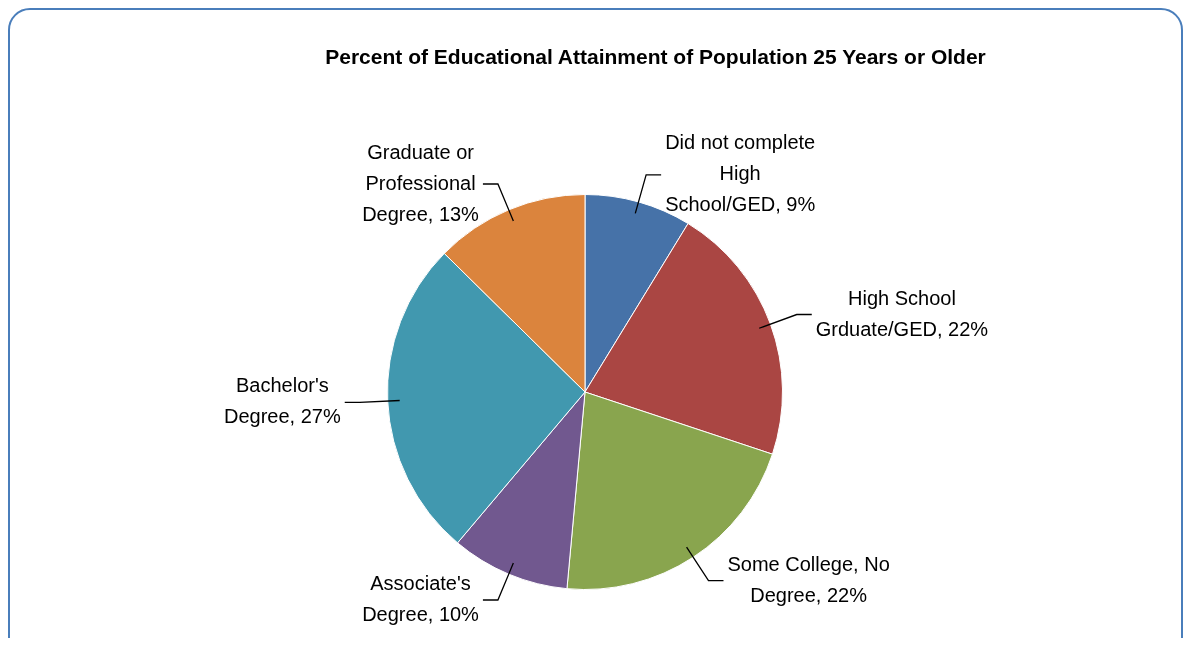 Image resolution: width=1191 pixels, height=646 pixels. I want to click on slice-label: Graduate or Professional Degree, 13%, so click(421, 182).